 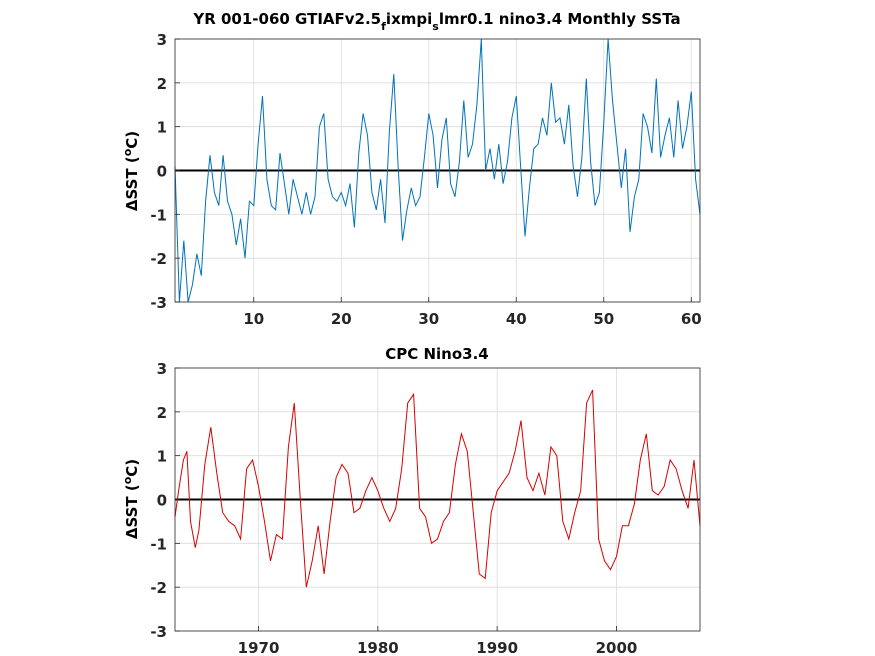 I want to click on title-part: lmr0.1 nino3.4 Monthly SSTa, so click(x=560, y=19).